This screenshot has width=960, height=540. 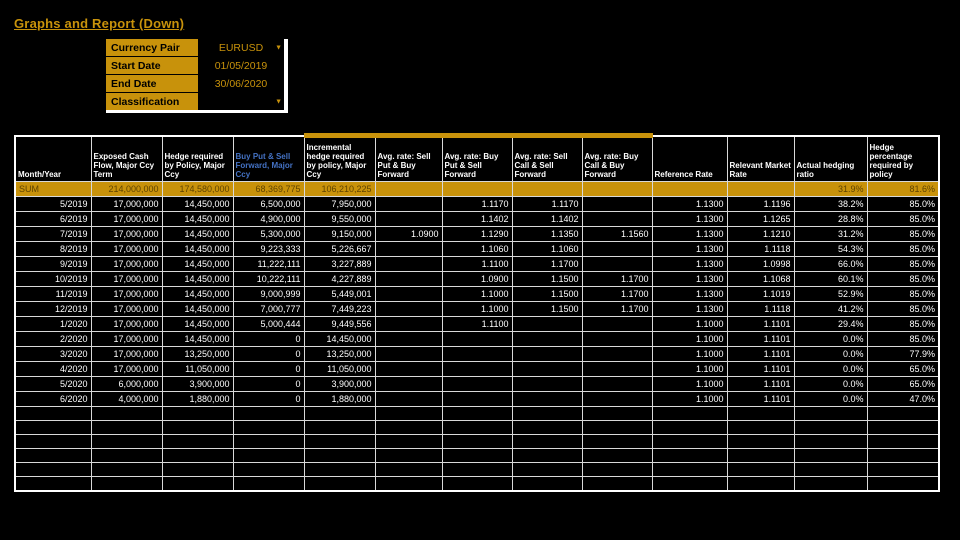 What do you see at coordinates (53, 324) in the screenshot?
I see `cell: 1/2020` at bounding box center [53, 324].